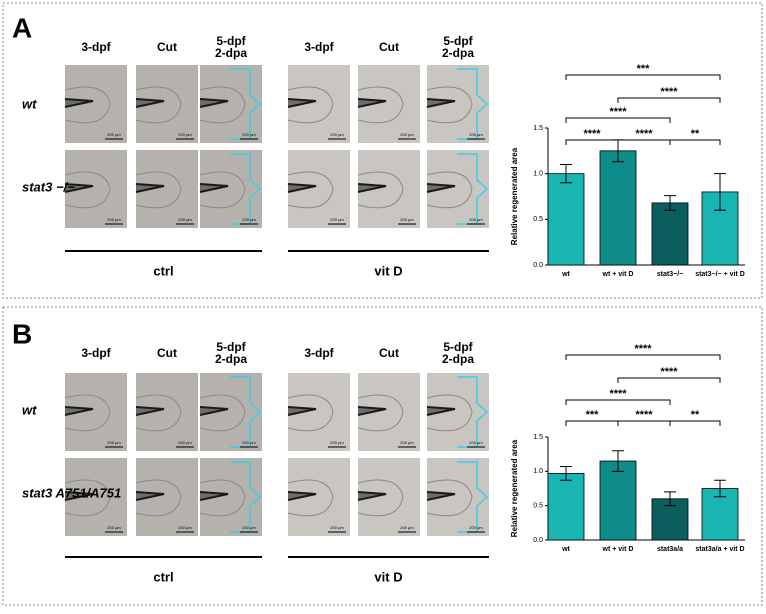 Image resolution: width=766 pixels, height=614 pixels. I want to click on x-tick-label: wt, so click(565, 274).